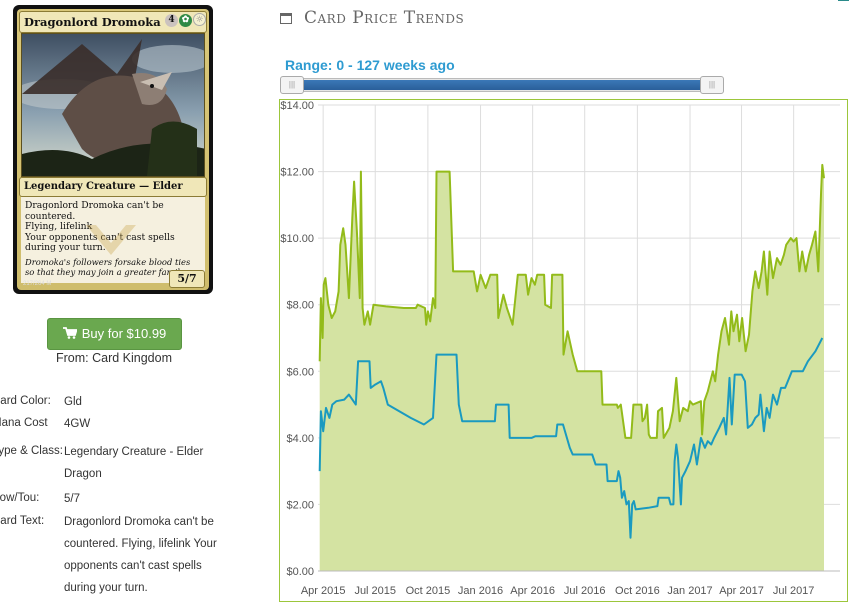  I want to click on x-tick-label: Apr 2016, so click(532, 591).